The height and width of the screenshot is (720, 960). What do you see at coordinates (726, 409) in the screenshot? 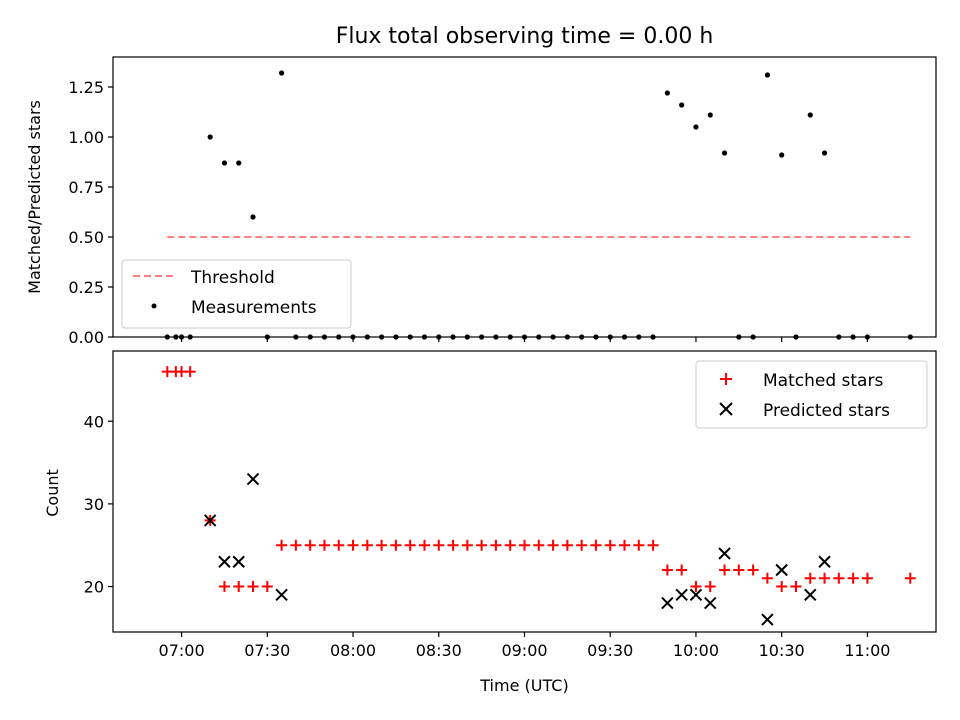
I see `legend-predicted-swatch` at bounding box center [726, 409].